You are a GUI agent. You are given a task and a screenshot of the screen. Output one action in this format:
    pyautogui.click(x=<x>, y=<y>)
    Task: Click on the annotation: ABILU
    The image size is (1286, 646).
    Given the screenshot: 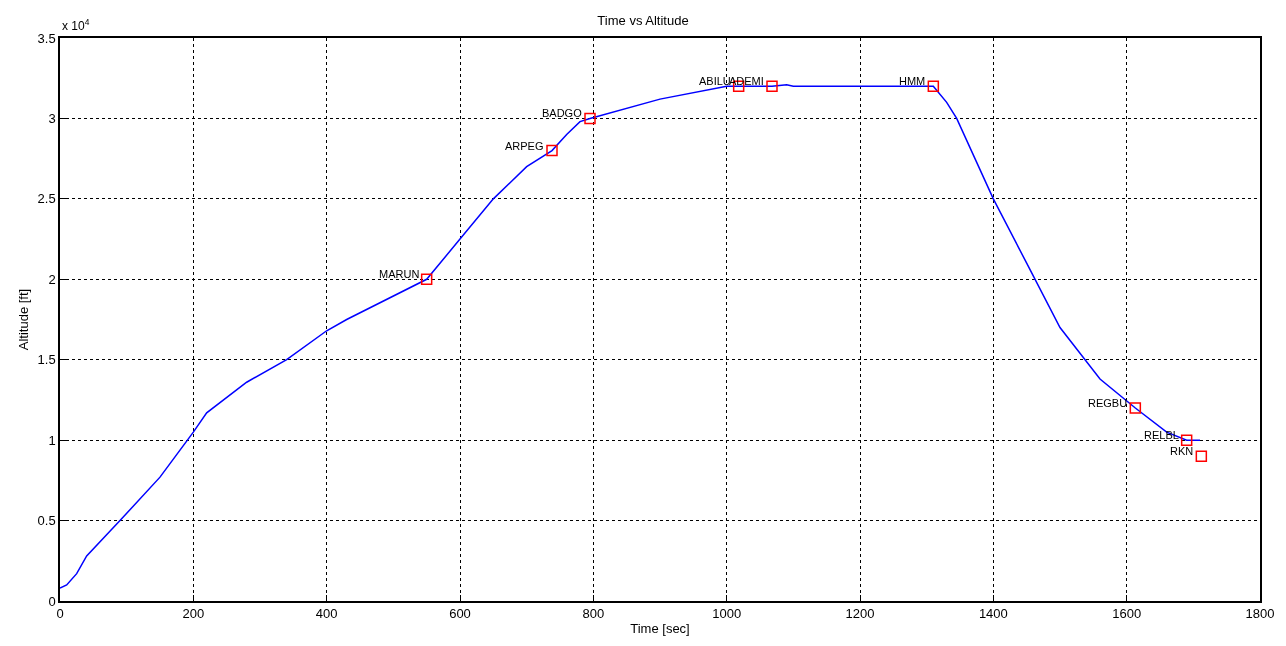 What is the action you would take?
    pyautogui.click(x=715, y=81)
    